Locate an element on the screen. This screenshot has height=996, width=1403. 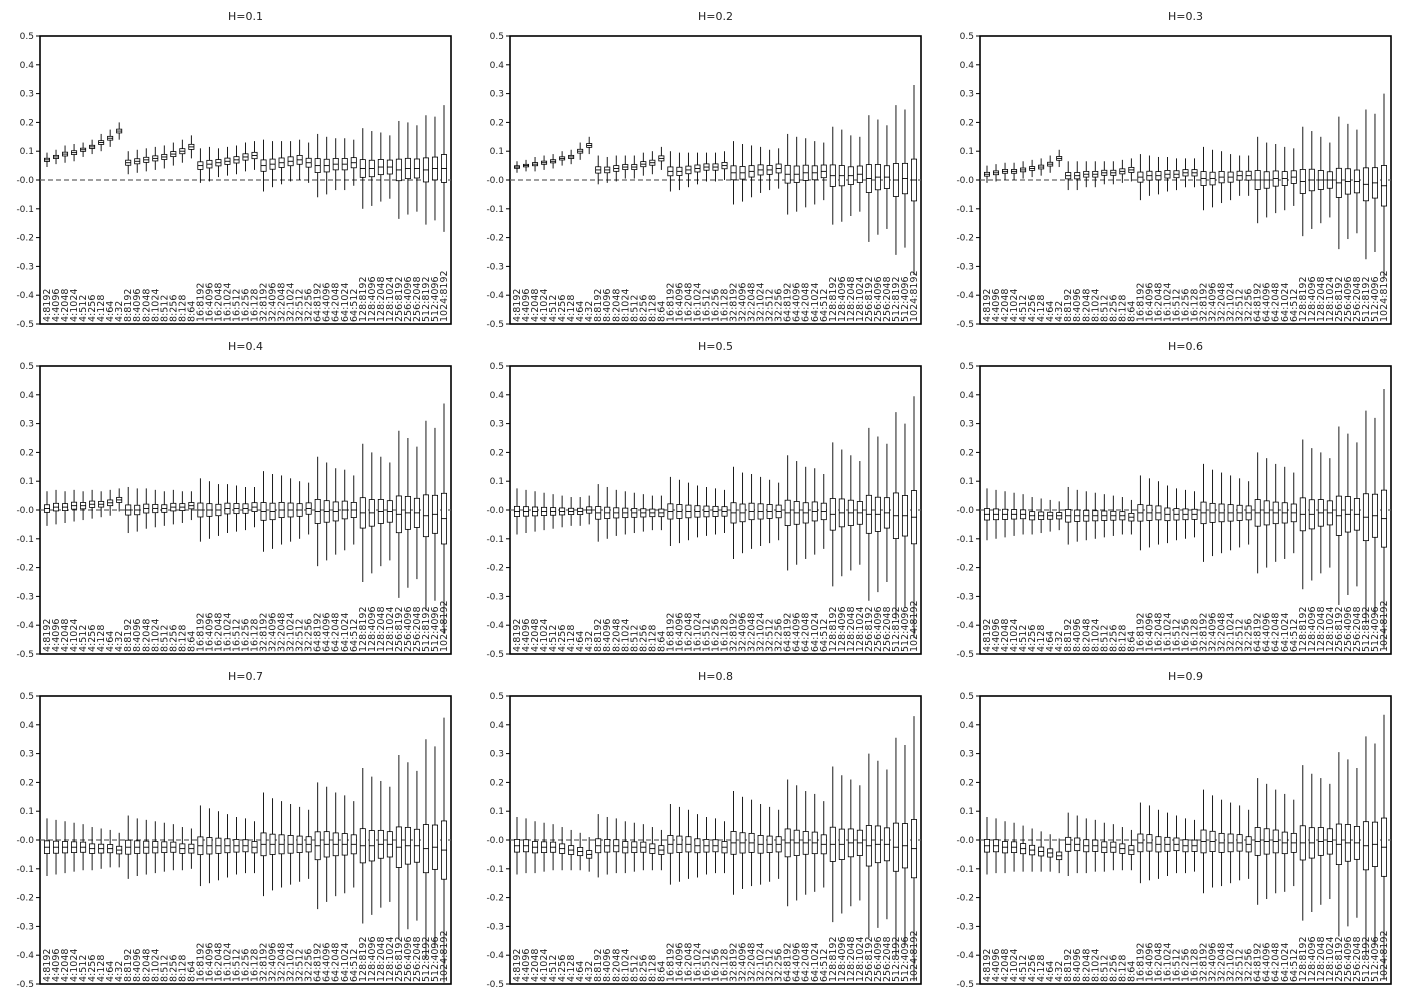
panel-title: H=0.5 is located at coordinates (715, 346).